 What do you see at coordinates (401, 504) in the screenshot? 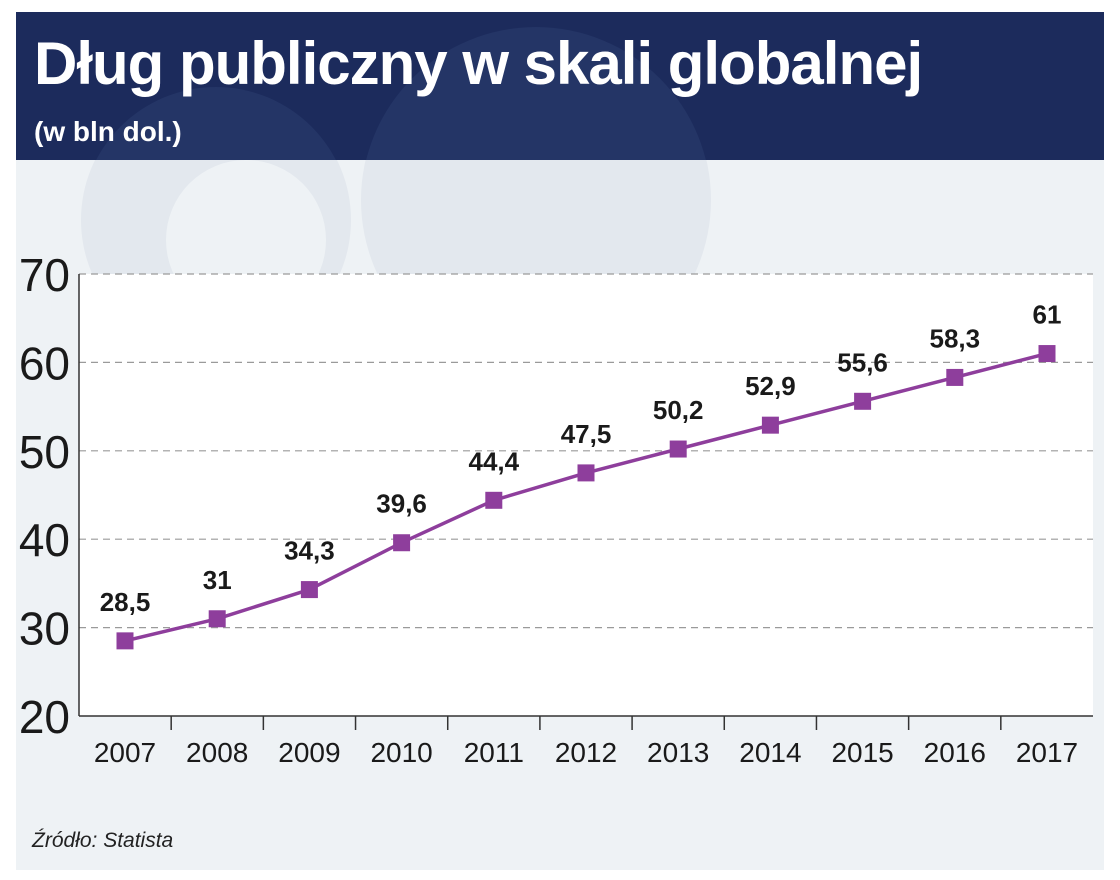
I see `data-label: 39,6` at bounding box center [401, 504].